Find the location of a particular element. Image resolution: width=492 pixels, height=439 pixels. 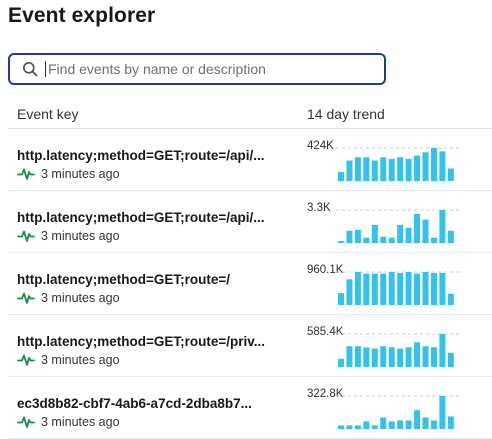

header-divider is located at coordinates (250, 128).